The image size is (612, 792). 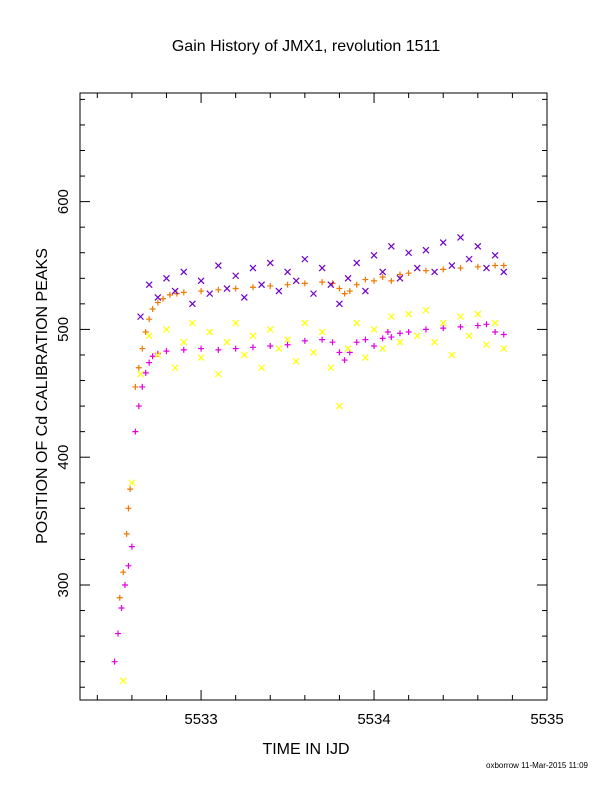 I want to click on x-tick-label: 5533, so click(x=200, y=719).